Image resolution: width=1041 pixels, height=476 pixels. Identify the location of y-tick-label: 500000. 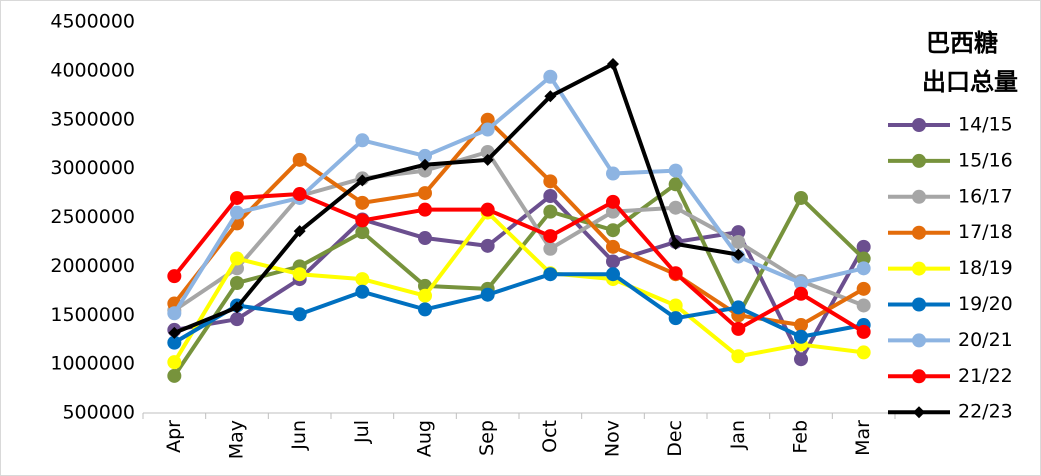
(98, 413).